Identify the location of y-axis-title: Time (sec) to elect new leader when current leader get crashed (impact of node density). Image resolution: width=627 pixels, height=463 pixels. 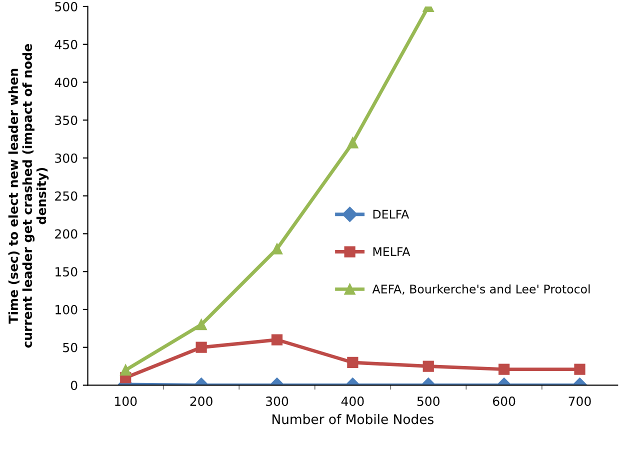
(28, 196).